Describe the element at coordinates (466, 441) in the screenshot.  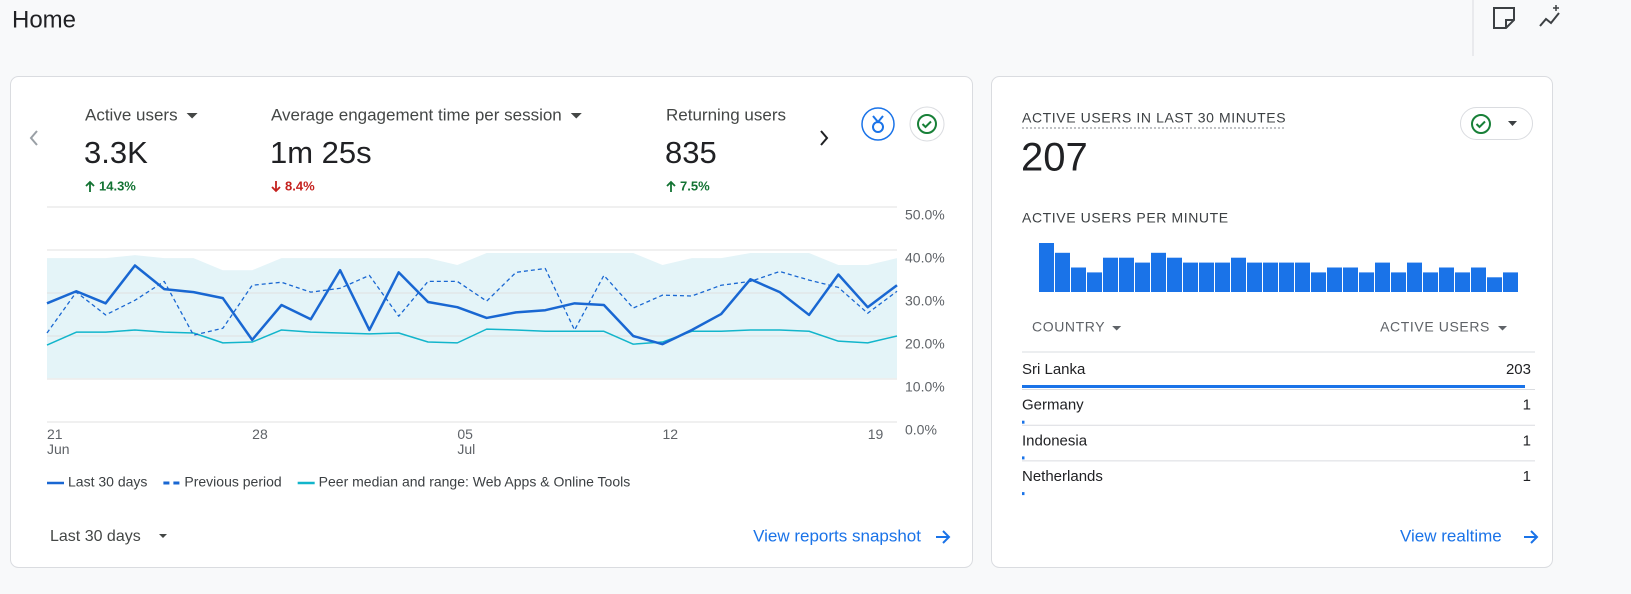
I see `x-tick-label: 05 Jul` at that location.